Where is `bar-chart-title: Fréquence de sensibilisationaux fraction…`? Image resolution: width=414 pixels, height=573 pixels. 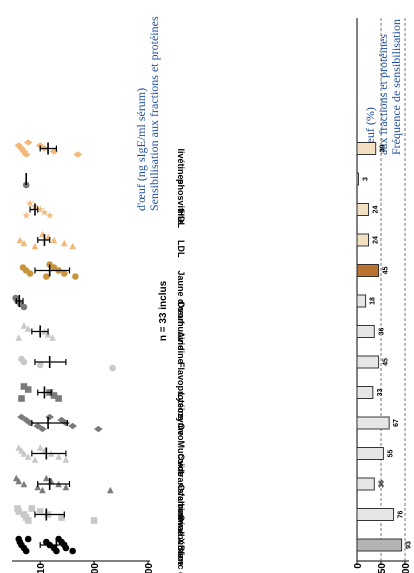
bar-chart-title: Fréquence de sensibilisationaux fraction… is located at coordinates (383, 87).